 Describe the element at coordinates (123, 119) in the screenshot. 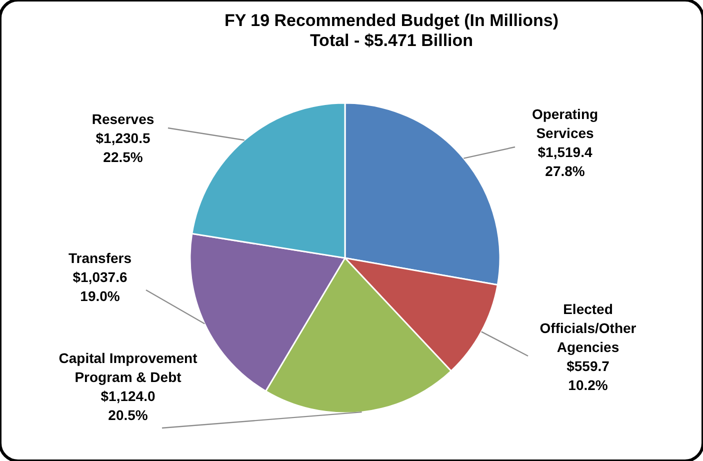

I see `slice-label: Reserves` at that location.